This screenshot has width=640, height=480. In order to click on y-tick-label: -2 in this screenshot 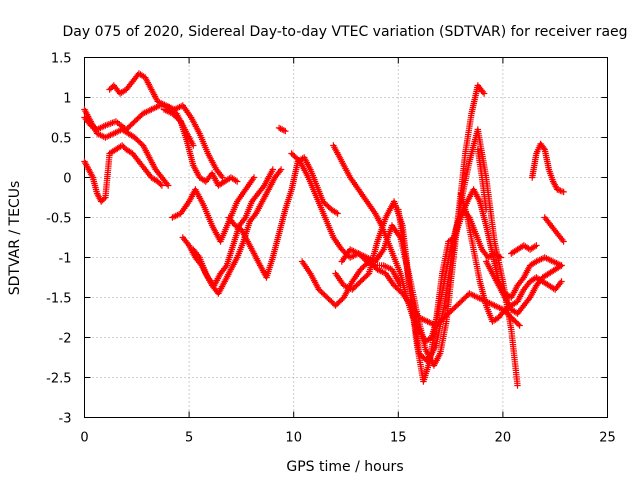, I will do `click(65, 339)`.